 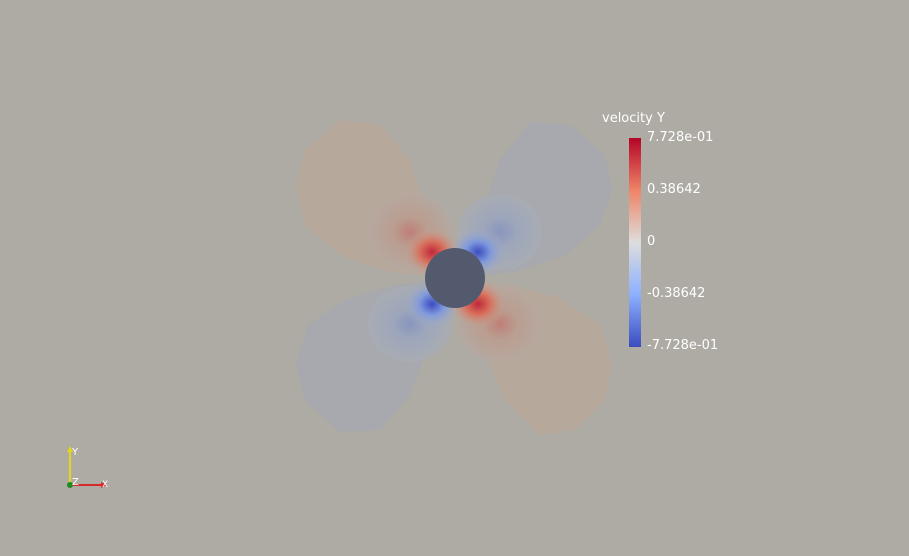 What do you see at coordinates (670, 235) in the screenshot?
I see `scalar-bar-legend: velocity Y 7.728e-01 0.38642` at bounding box center [670, 235].